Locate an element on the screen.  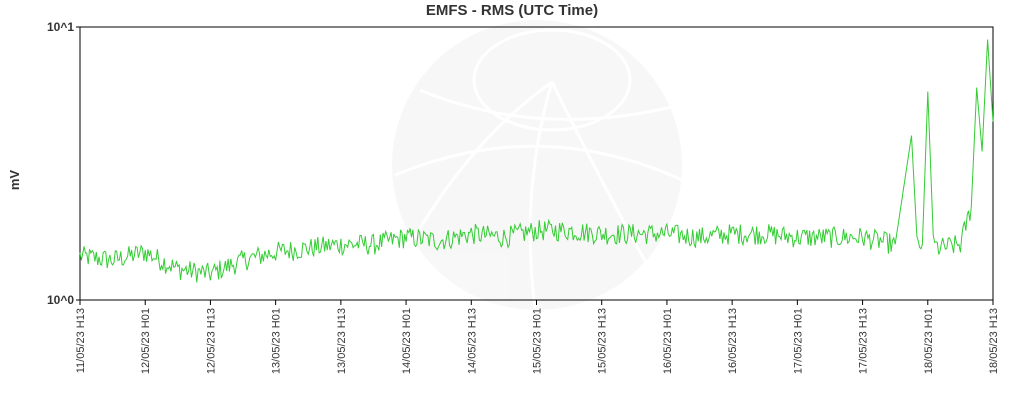
y-tick-label: 10^1 is located at coordinates (60, 27).